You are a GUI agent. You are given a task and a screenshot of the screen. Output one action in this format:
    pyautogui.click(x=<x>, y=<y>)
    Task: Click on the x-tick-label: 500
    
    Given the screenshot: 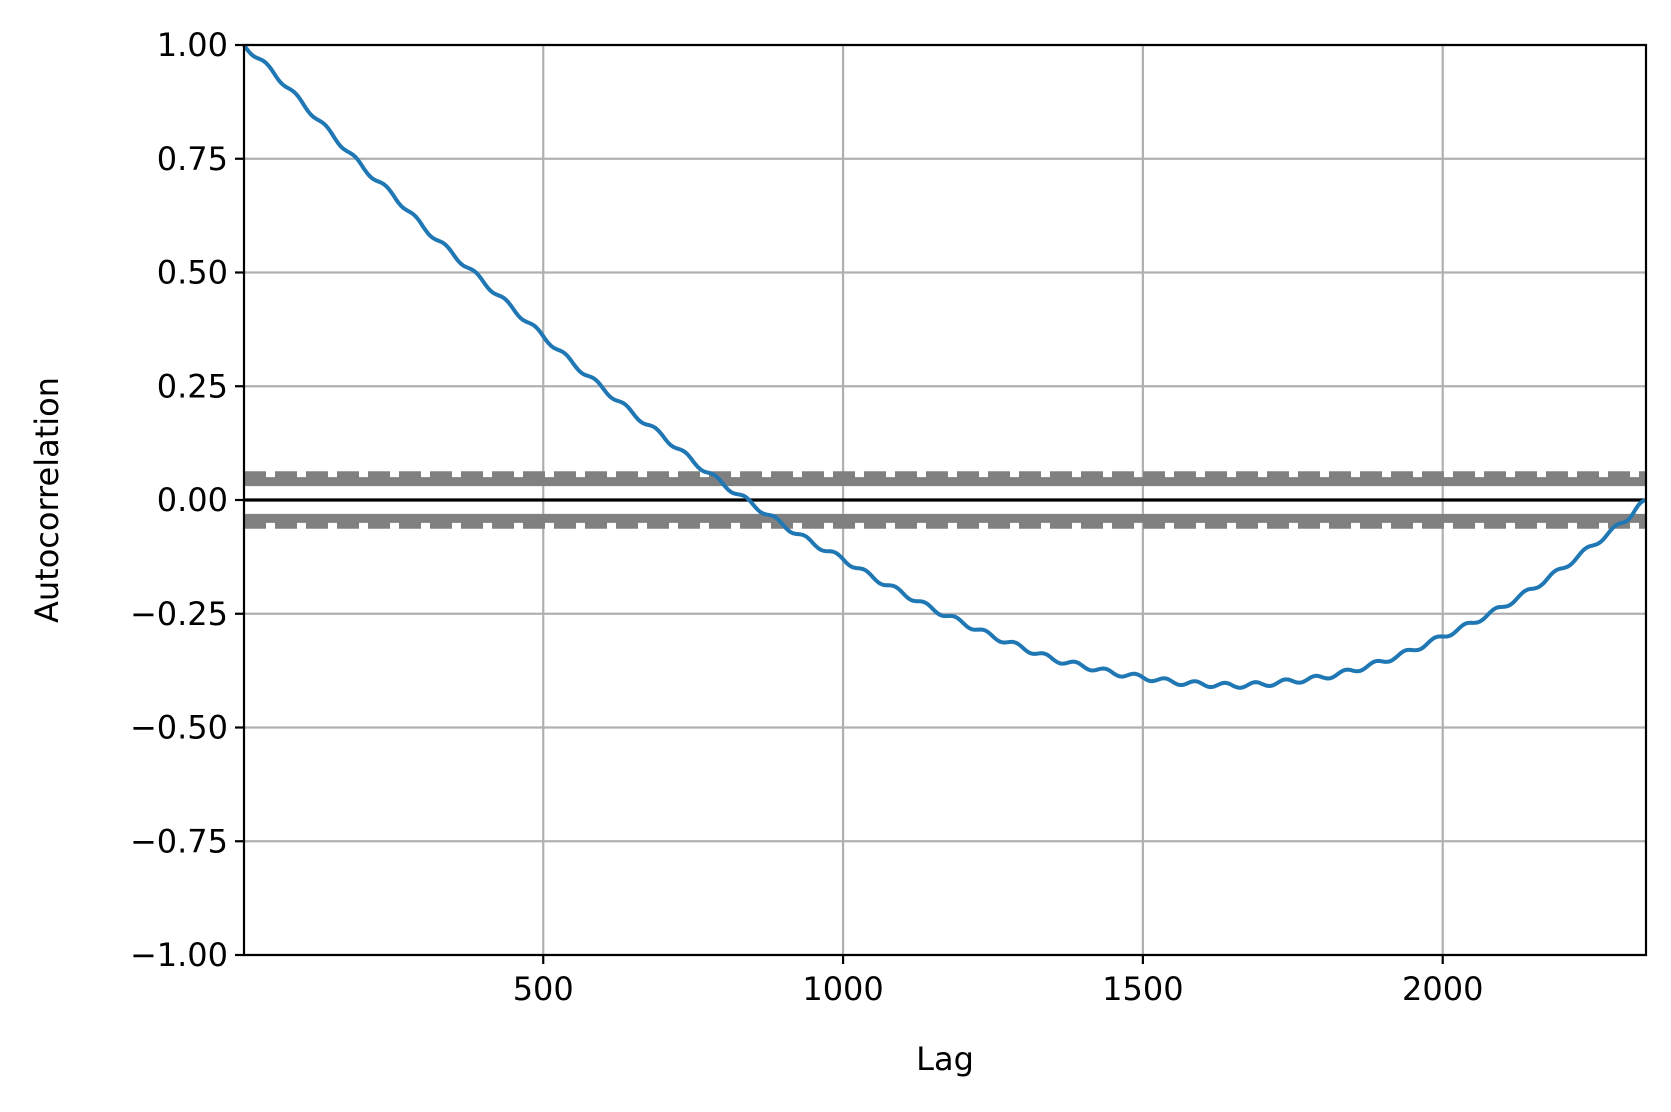 What is the action you would take?
    pyautogui.click(x=543, y=989)
    